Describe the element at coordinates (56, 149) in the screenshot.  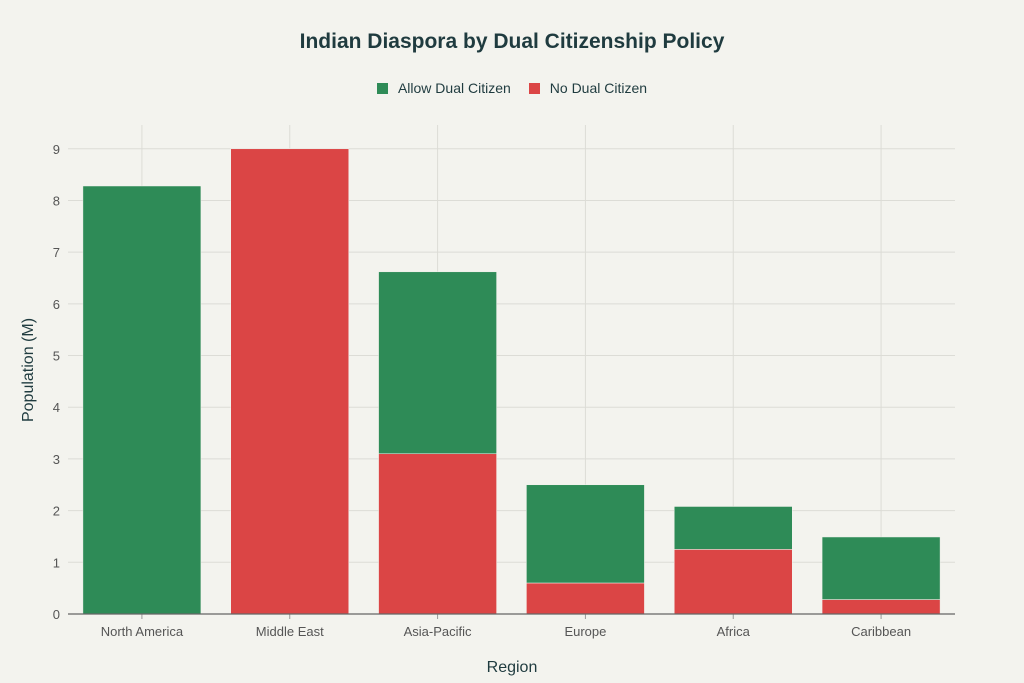
I see `y-tick-label: 9` at that location.